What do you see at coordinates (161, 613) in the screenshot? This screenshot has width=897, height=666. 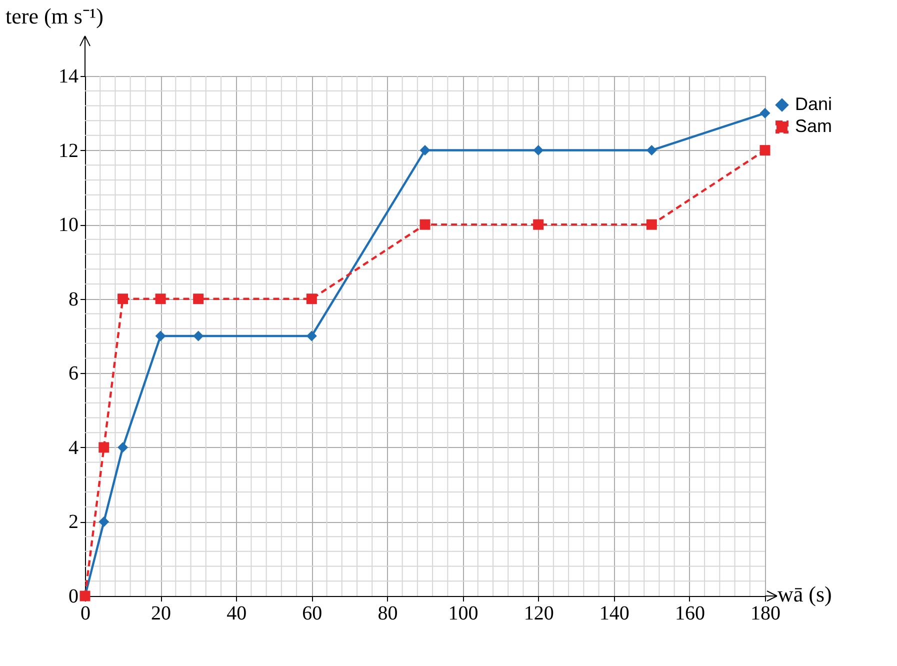 I see `x-tick-label: 20` at bounding box center [161, 613].